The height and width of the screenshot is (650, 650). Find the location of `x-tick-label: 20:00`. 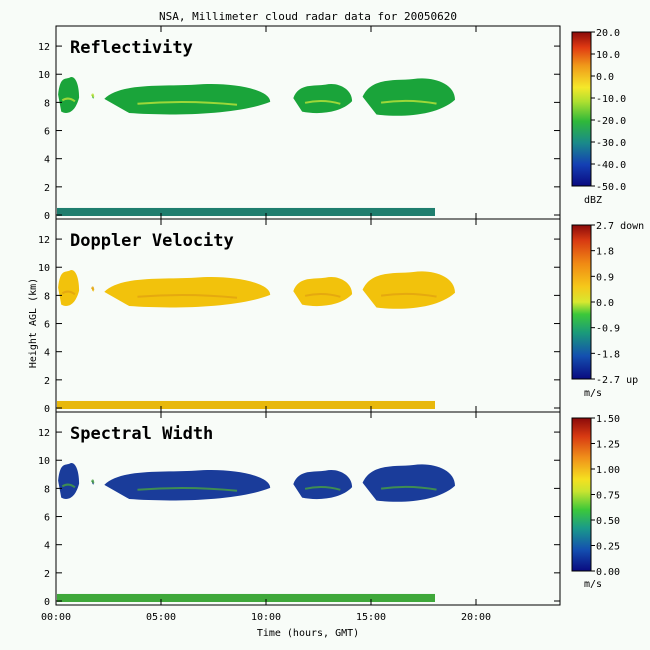

x-tick-label: 20:00 is located at coordinates (476, 617).